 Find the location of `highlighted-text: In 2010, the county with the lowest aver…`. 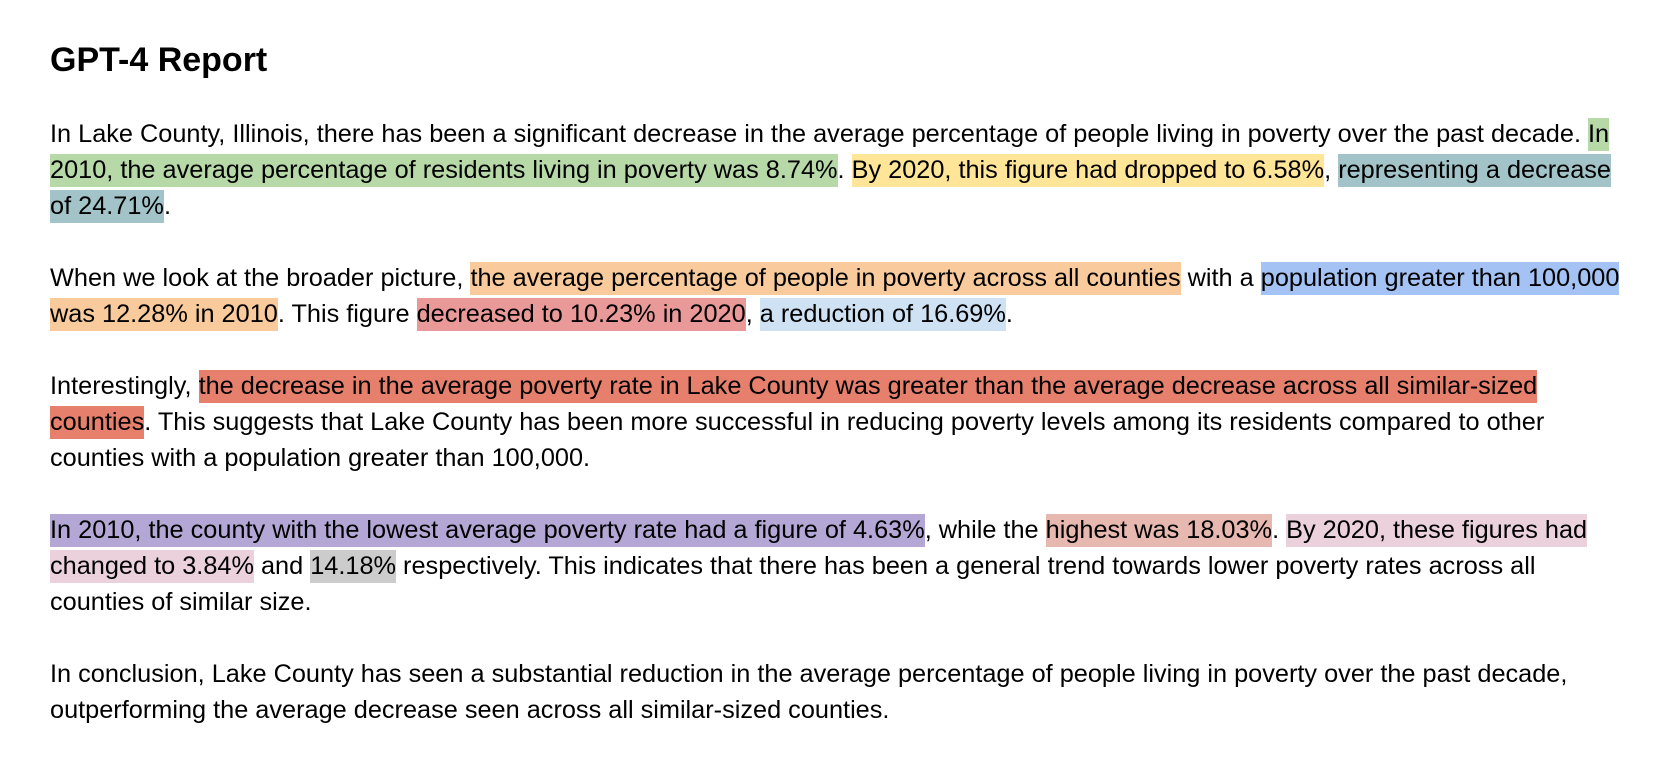

highlighted-text: In 2010, the county with the lowest aver… is located at coordinates (487, 530).